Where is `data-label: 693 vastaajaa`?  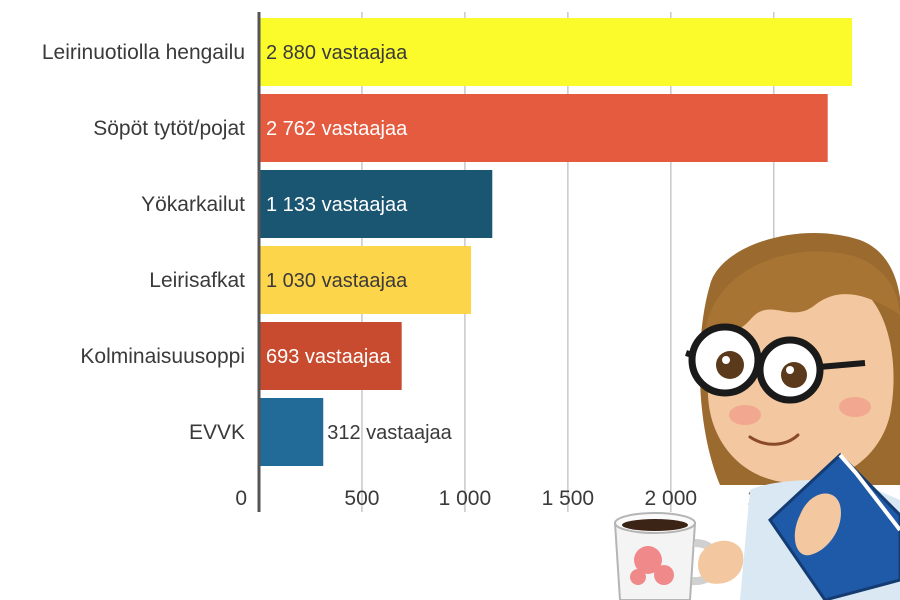 data-label: 693 vastaajaa is located at coordinates (328, 357).